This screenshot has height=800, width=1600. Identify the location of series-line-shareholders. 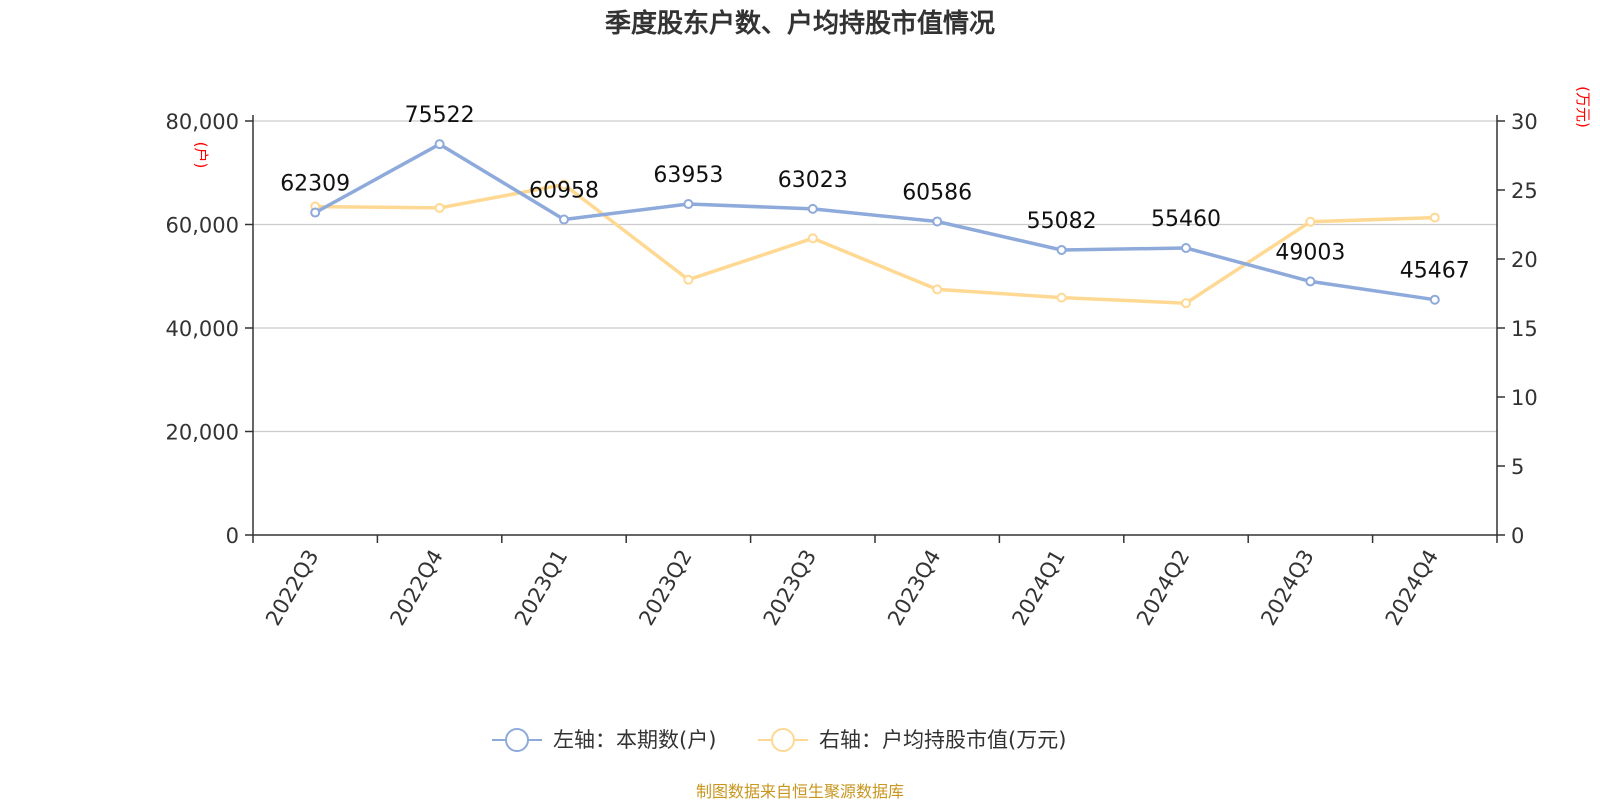
(875, 222).